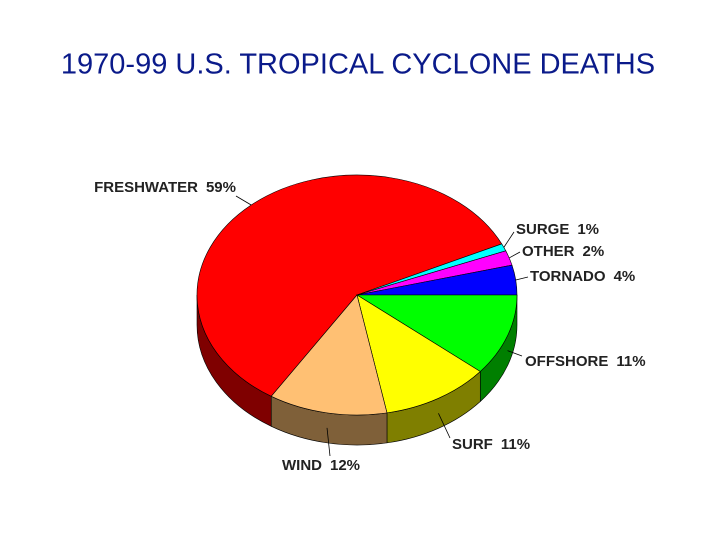  I want to click on data-label: OTHER 2%, so click(563, 251).